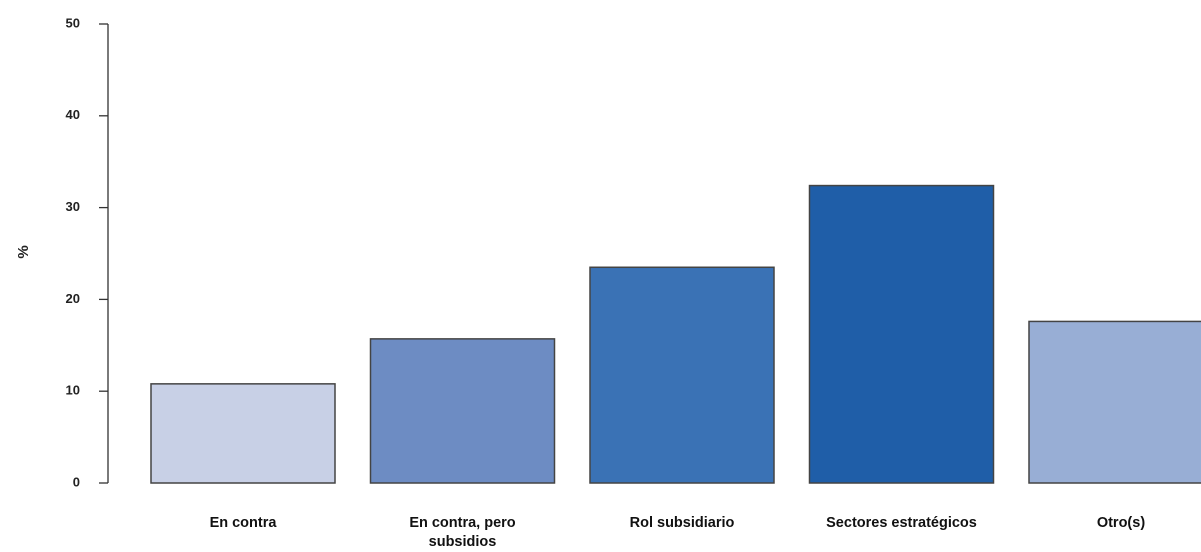 The height and width of the screenshot is (552, 1201). I want to click on x-category-label: subsidios, so click(463, 542).